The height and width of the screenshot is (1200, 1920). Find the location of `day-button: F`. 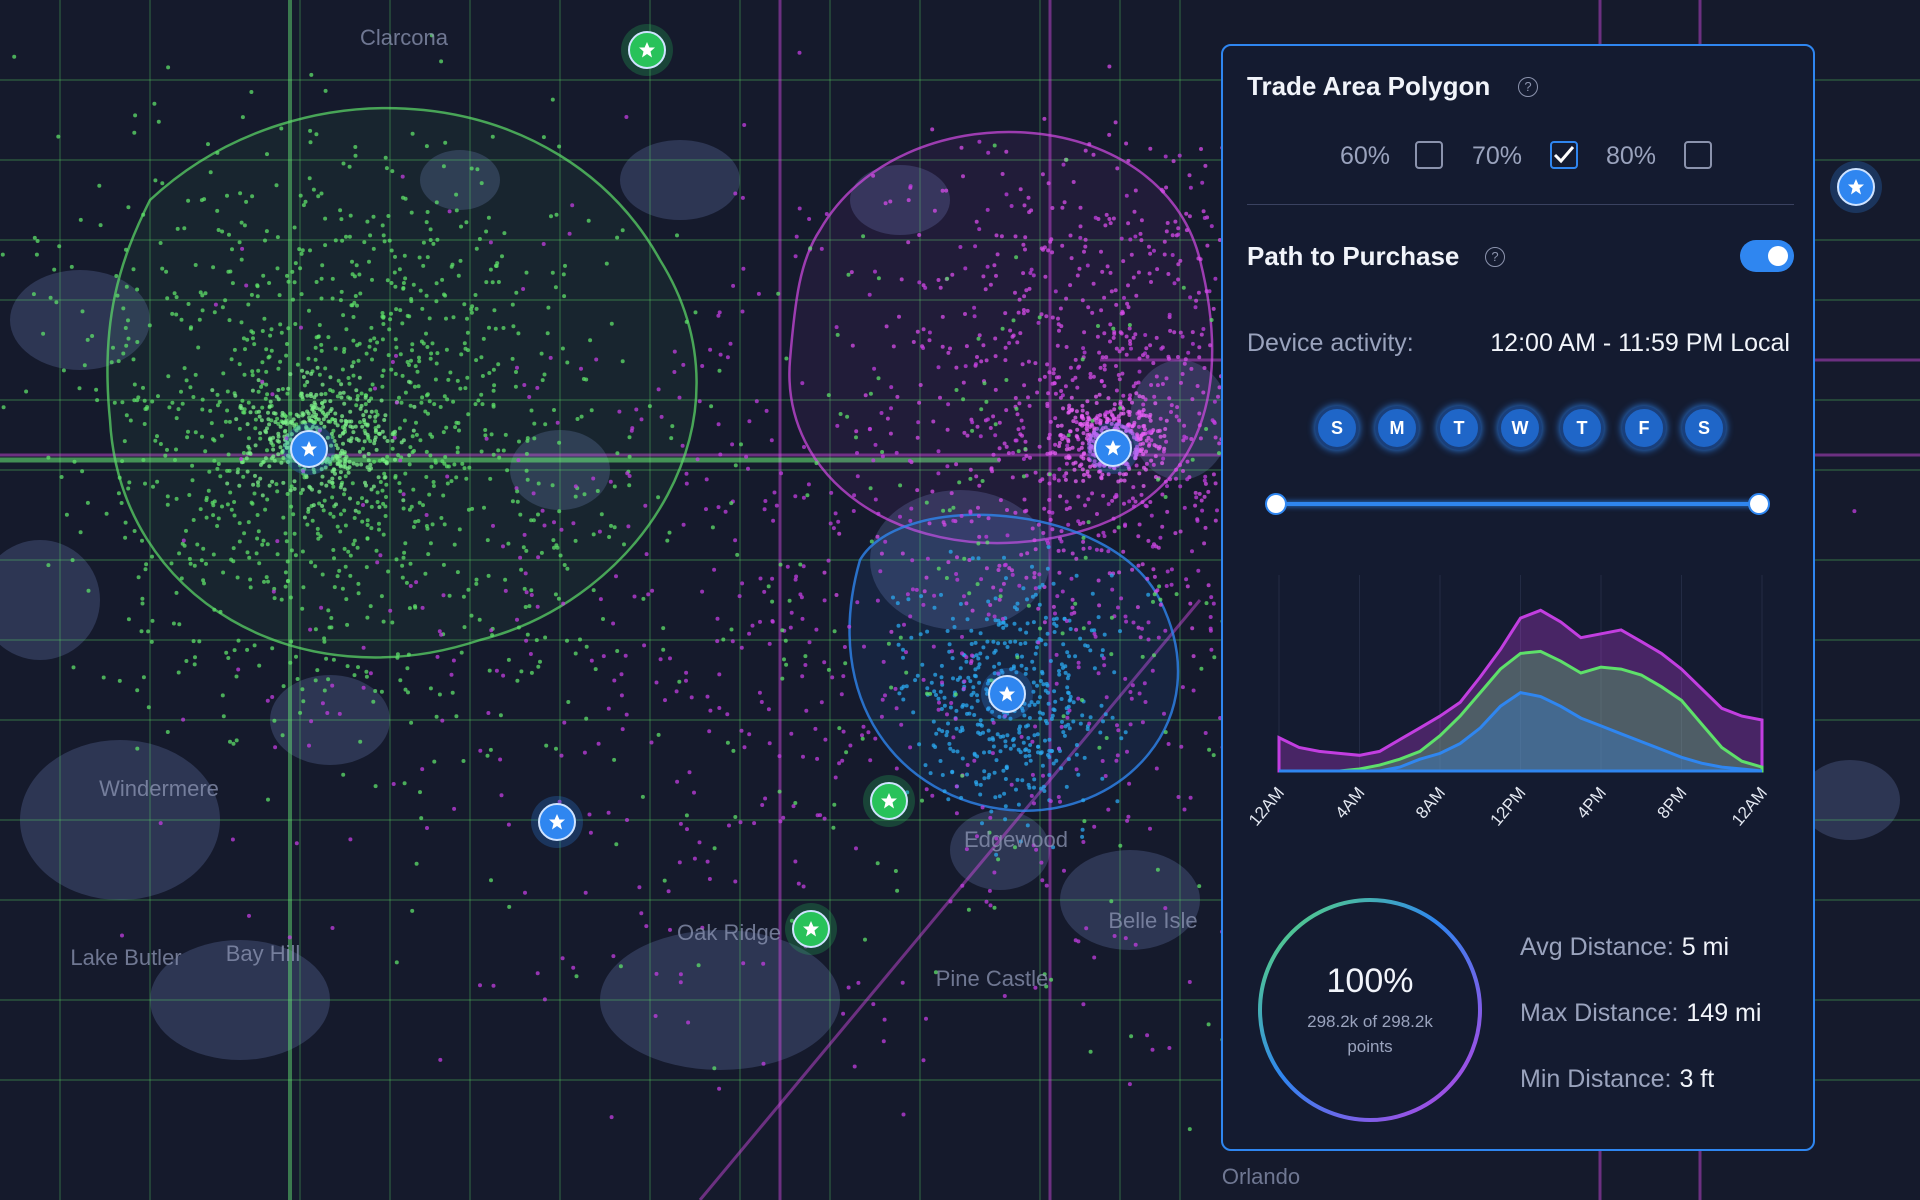

day-button: F is located at coordinates (1644, 428).